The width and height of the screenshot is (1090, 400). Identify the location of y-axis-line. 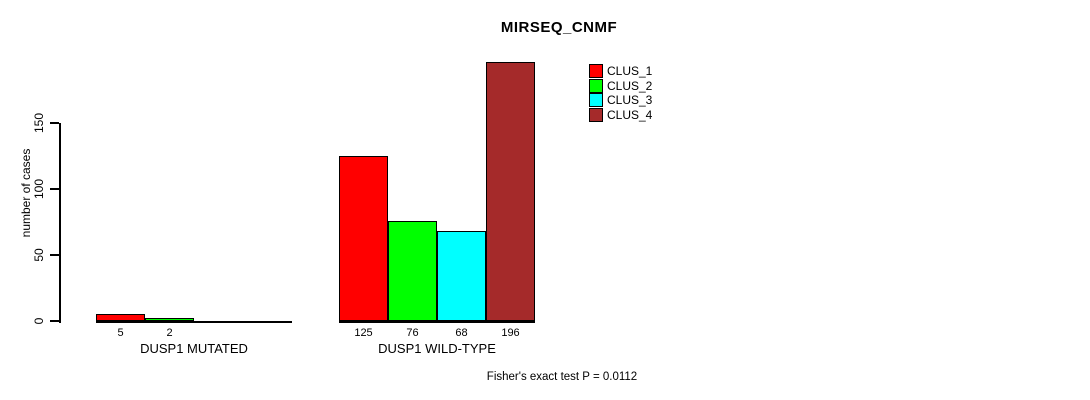
(60, 223).